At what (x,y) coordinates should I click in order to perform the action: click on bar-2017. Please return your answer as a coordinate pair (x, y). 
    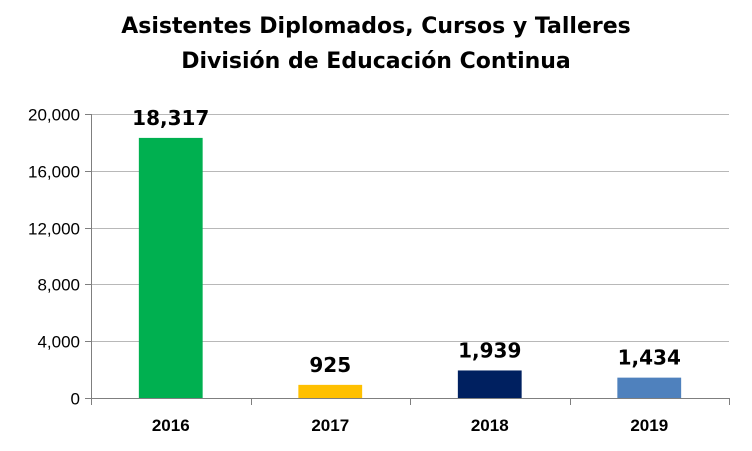
    Looking at the image, I should click on (330, 391).